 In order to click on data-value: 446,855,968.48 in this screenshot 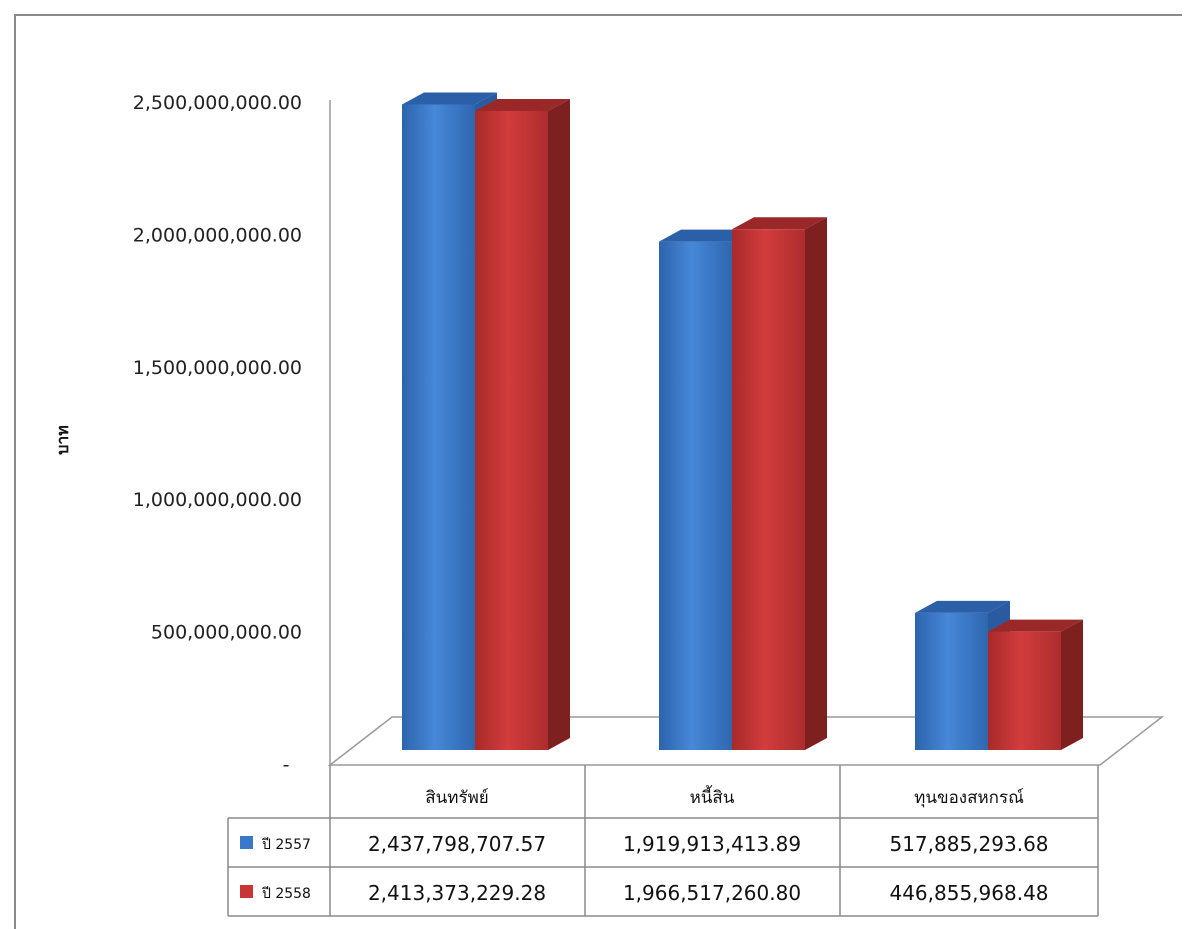, I will do `click(968, 893)`.